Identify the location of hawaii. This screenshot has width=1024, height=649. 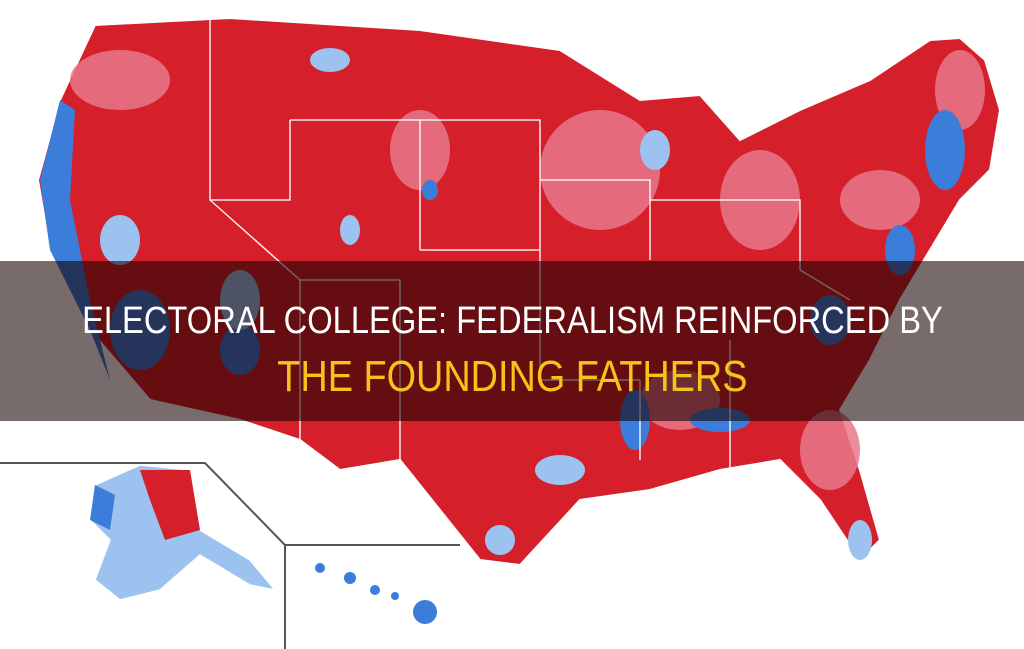
(376, 593).